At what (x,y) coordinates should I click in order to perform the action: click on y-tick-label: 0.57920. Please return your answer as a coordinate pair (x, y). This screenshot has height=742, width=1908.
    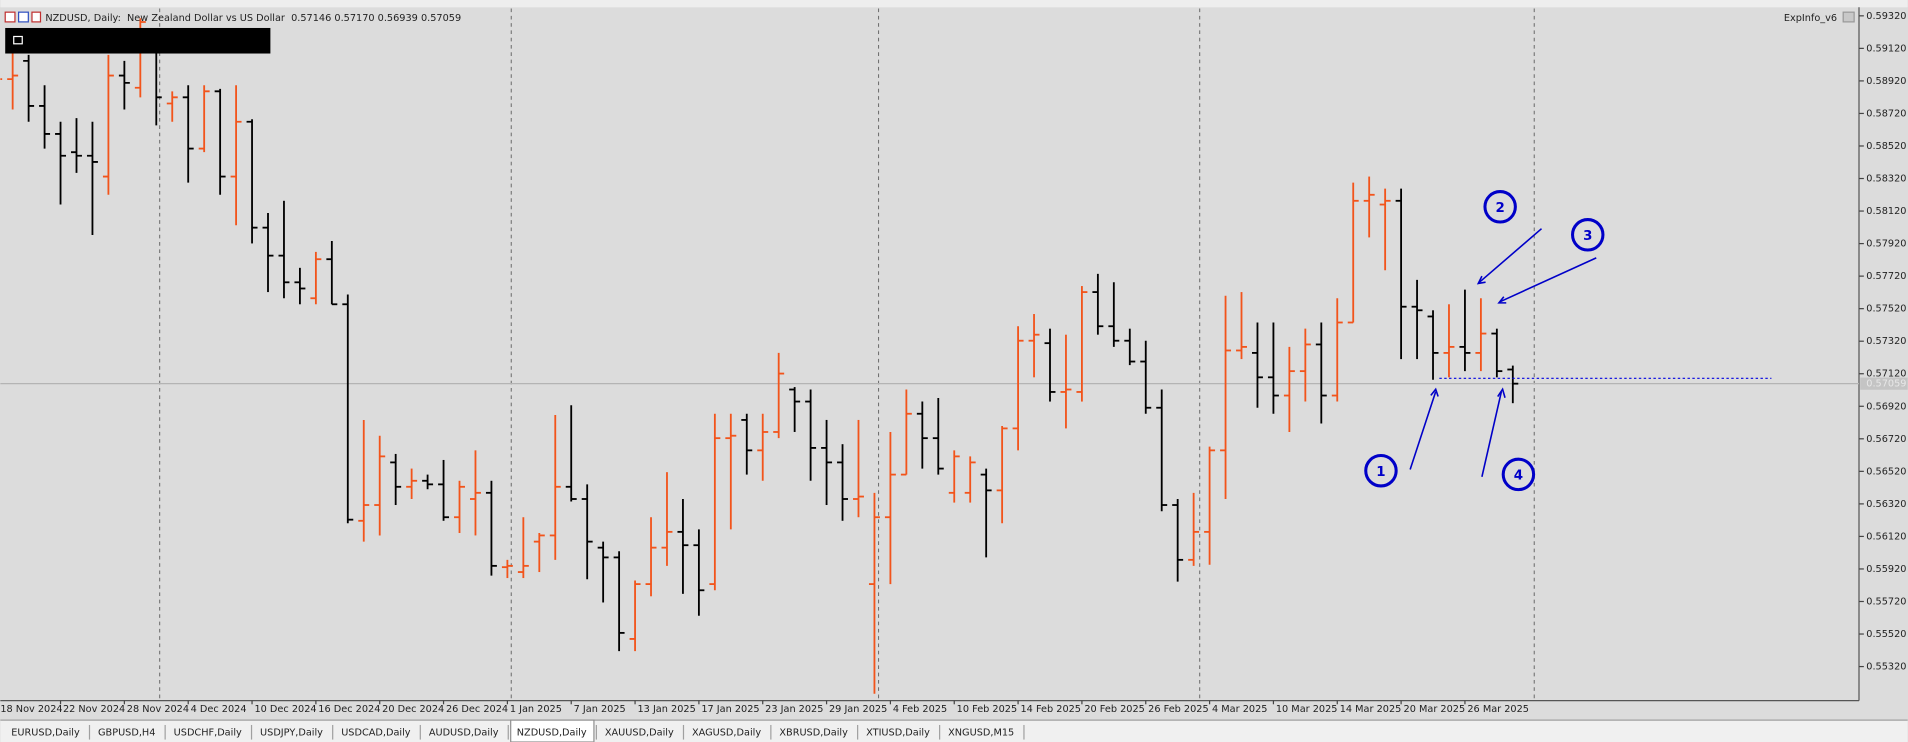
    Looking at the image, I should click on (1886, 244).